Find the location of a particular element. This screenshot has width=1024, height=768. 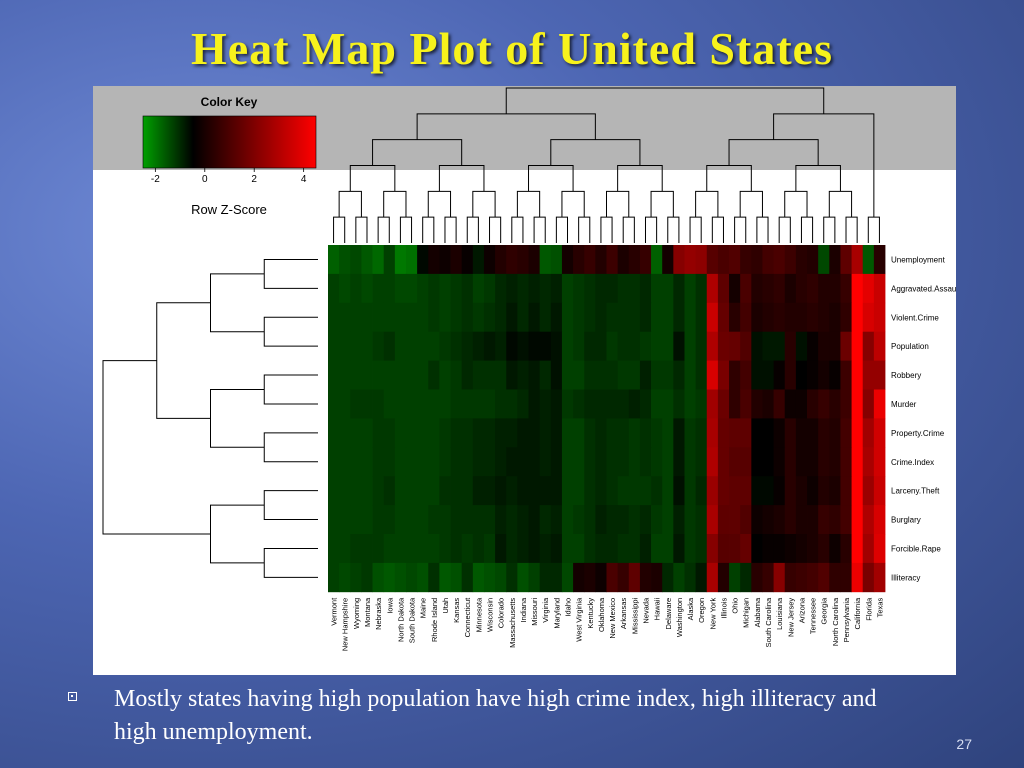

row-label: Unemployment is located at coordinates (918, 259).